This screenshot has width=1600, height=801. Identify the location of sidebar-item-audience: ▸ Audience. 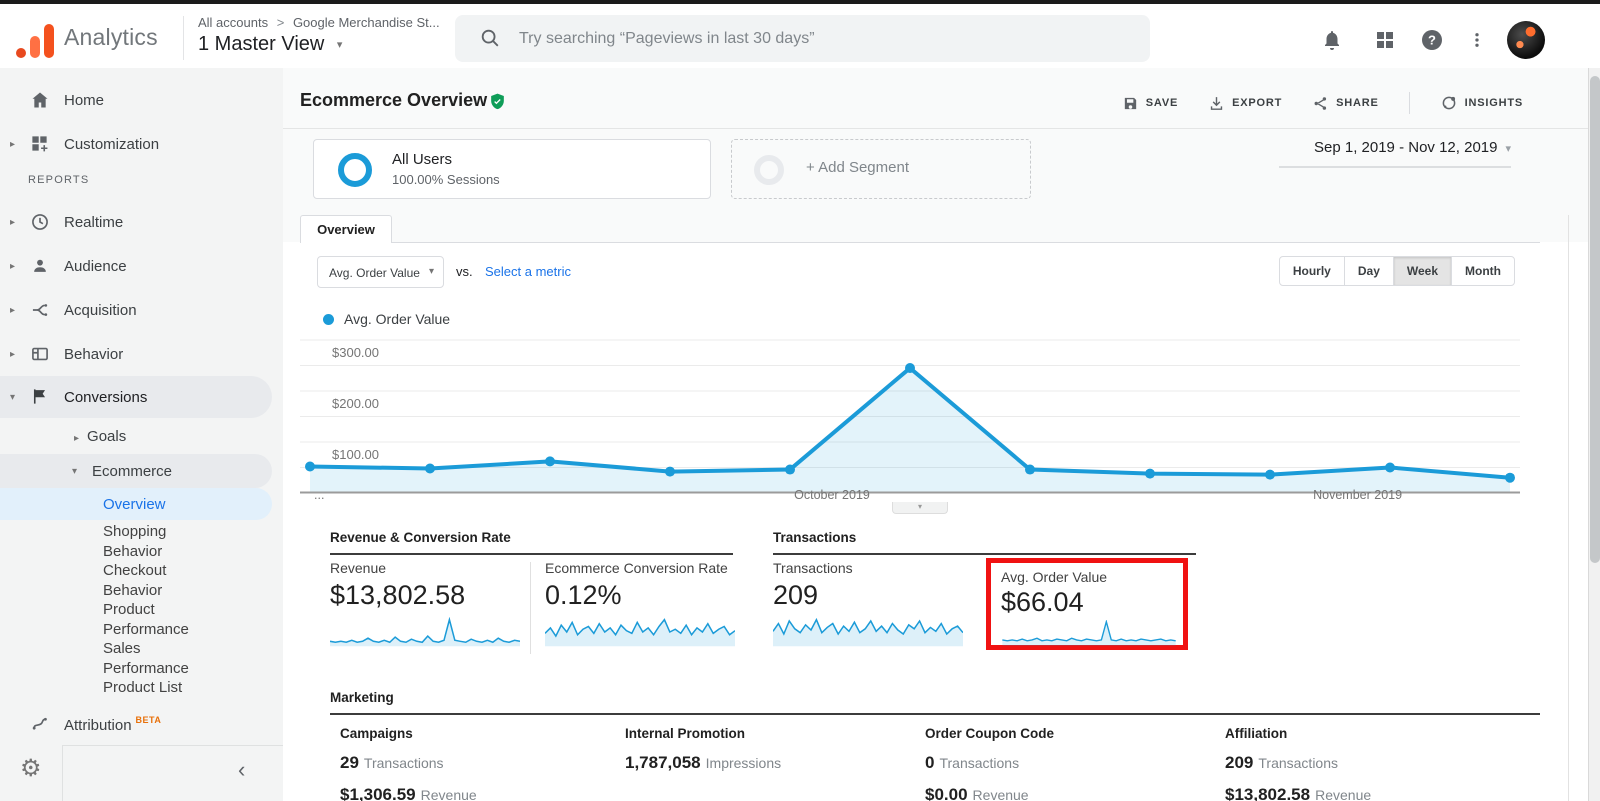
(68, 266).